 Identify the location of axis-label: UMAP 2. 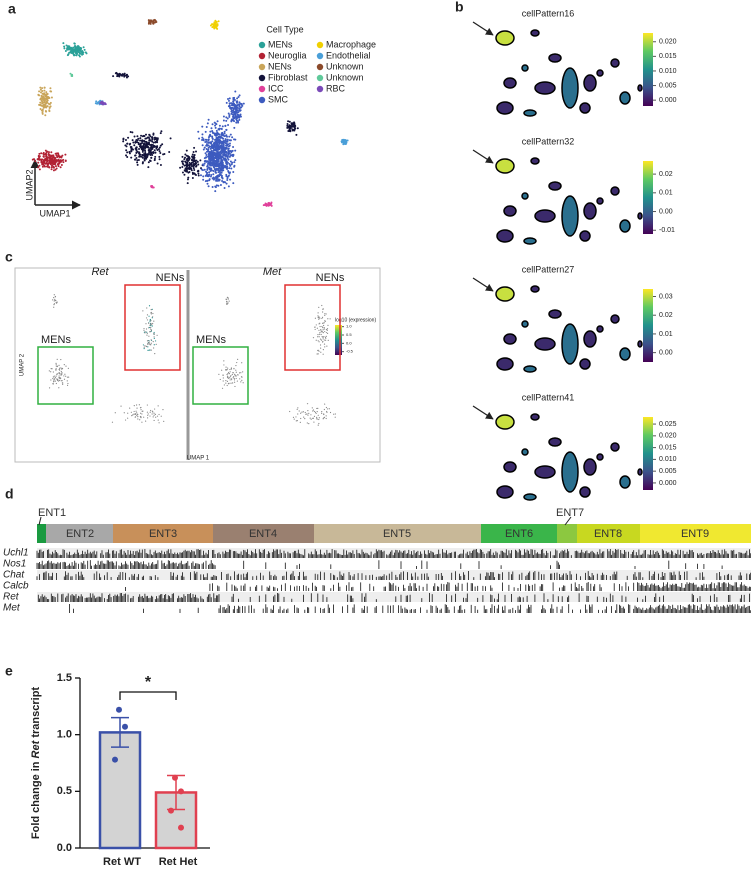
(23, 364).